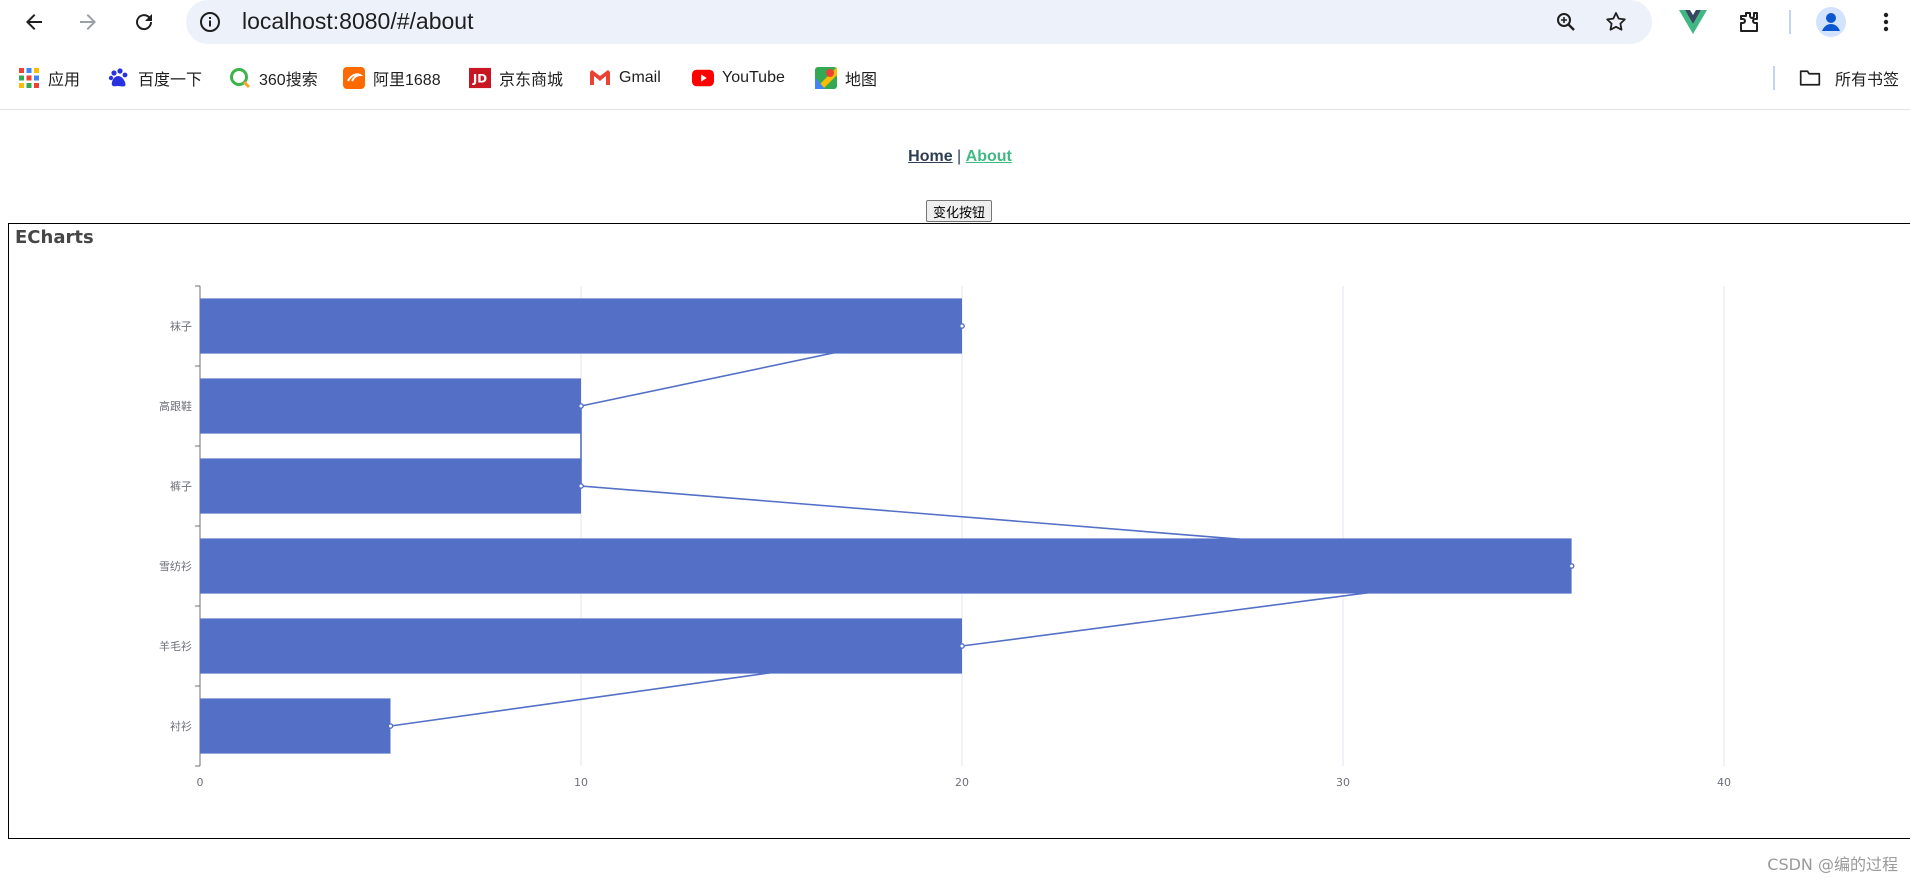  I want to click on forward-button, so click(88, 22).